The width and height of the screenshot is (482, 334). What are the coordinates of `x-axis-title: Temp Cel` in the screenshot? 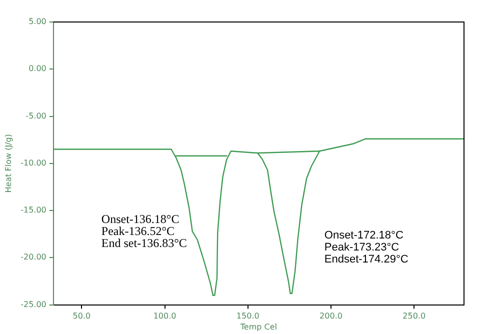 It's located at (258, 327).